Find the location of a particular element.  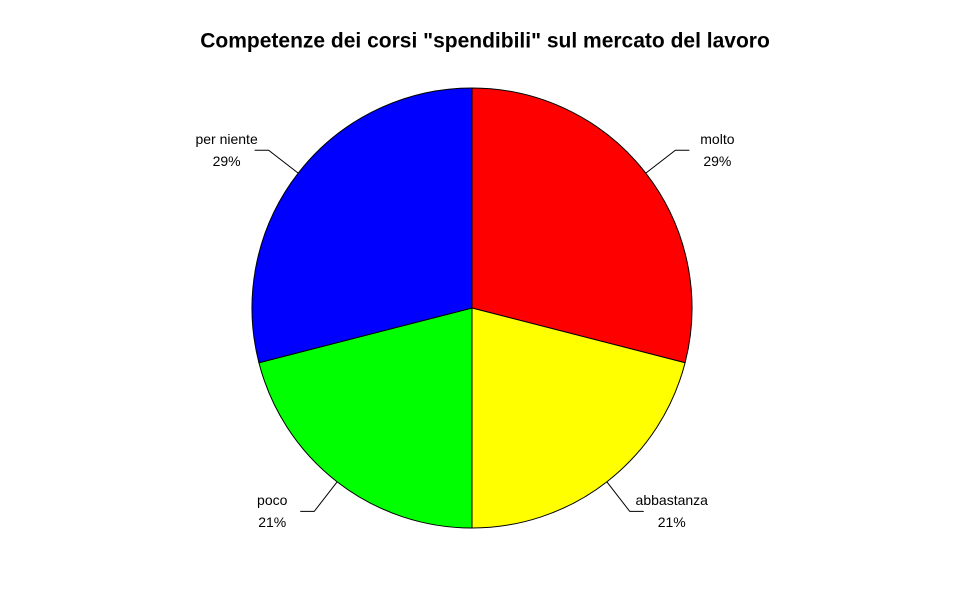

slice-label: molto is located at coordinates (717, 139).